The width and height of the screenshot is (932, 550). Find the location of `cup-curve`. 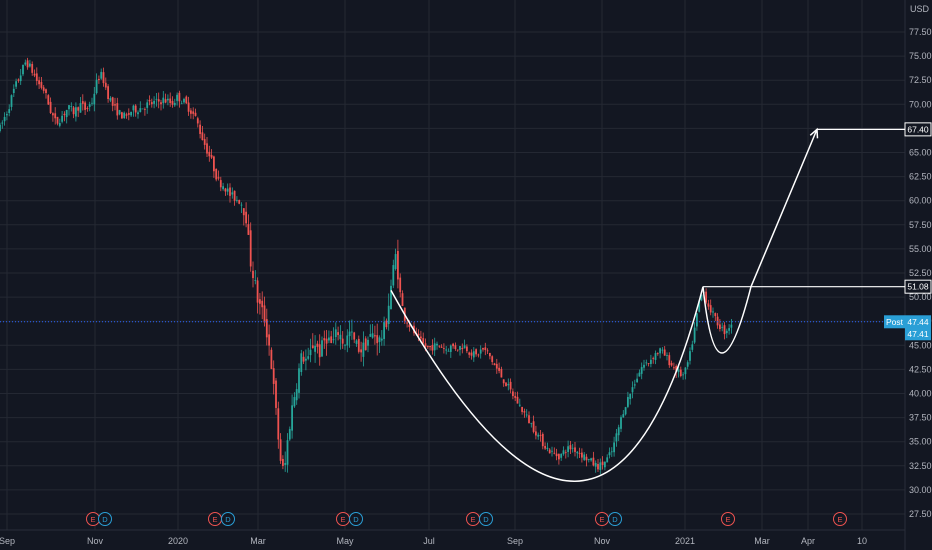

cup-curve is located at coordinates (547, 384).